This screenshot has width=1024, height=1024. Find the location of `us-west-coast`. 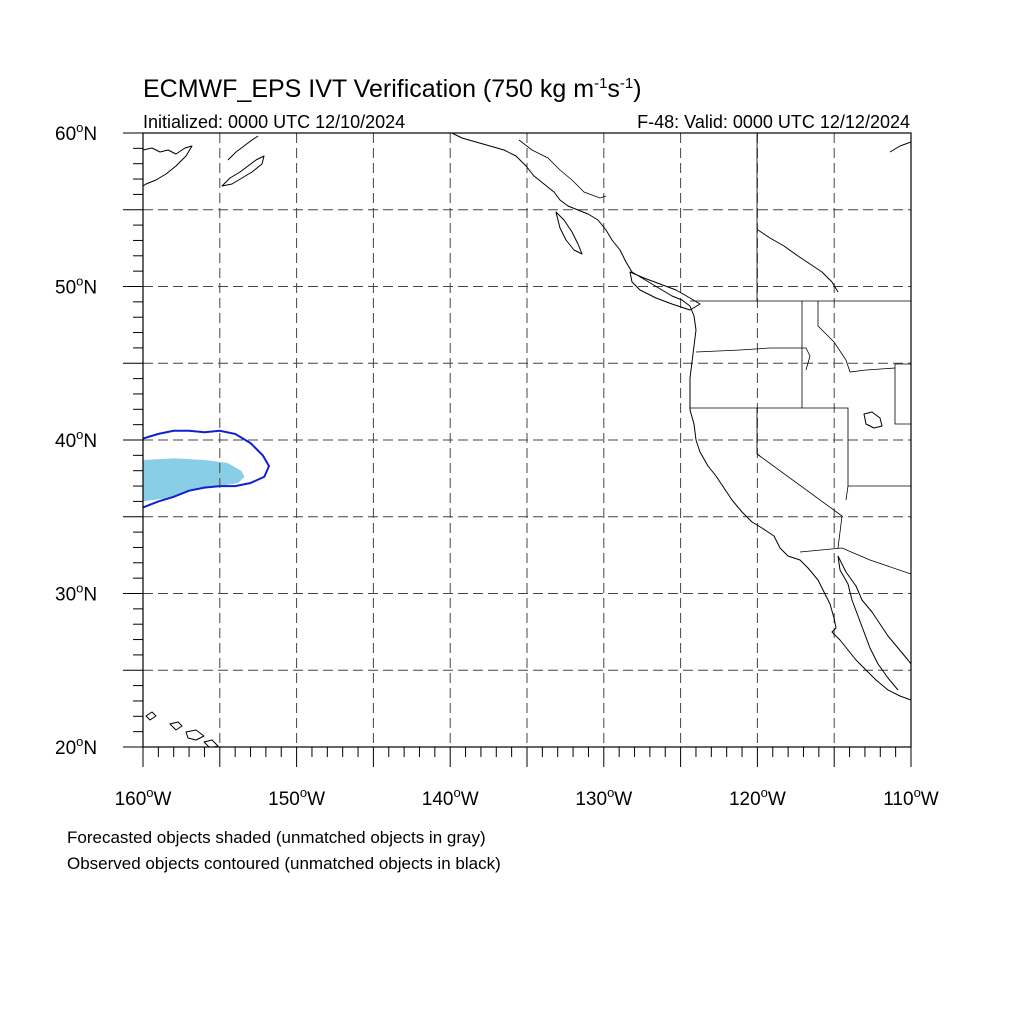

us-west-coast is located at coordinates (800, 503).